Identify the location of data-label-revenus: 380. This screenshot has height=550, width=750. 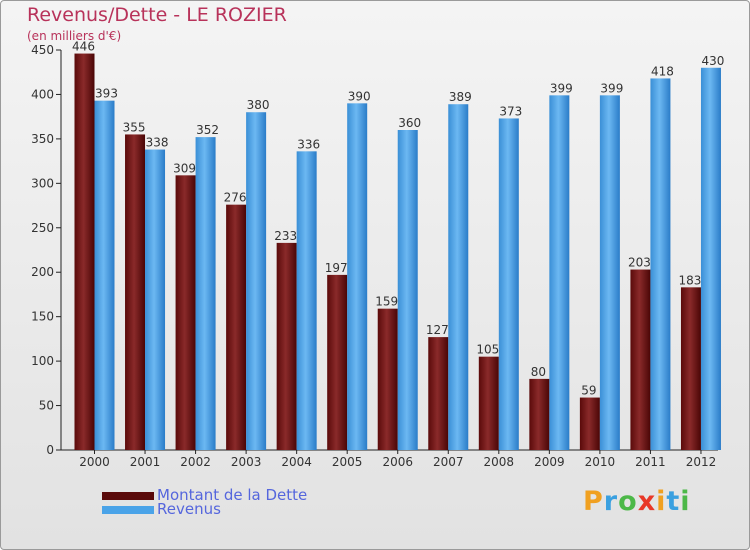
(258, 105).